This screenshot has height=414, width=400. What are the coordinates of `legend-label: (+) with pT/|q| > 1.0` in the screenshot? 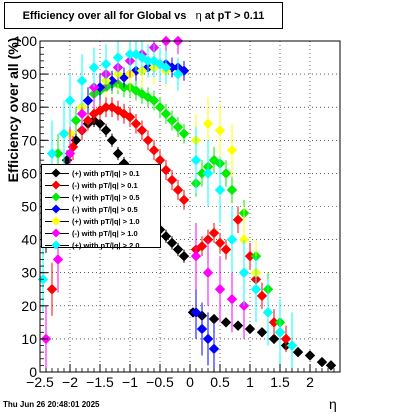 It's located at (106, 221).